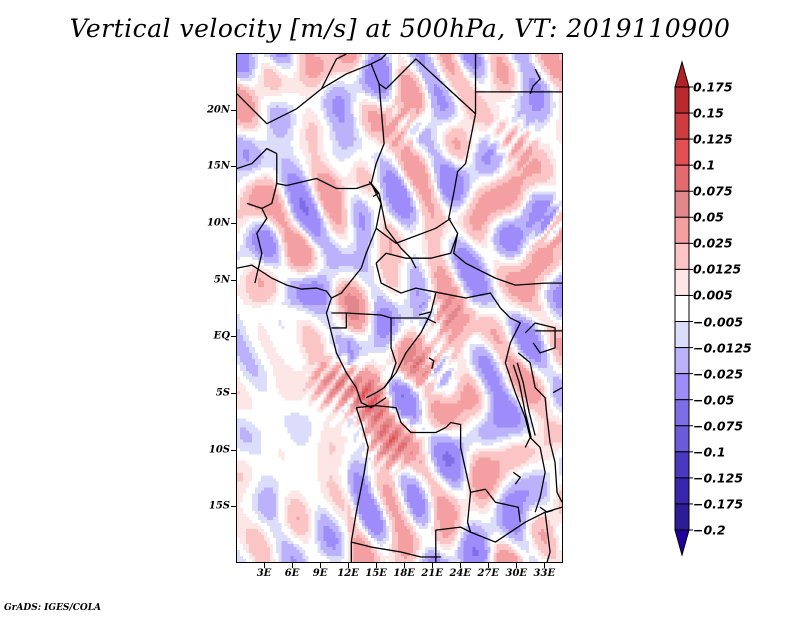 The image size is (800, 618). What do you see at coordinates (708, 217) in the screenshot?
I see `colorbar-label: 0.05` at bounding box center [708, 217].